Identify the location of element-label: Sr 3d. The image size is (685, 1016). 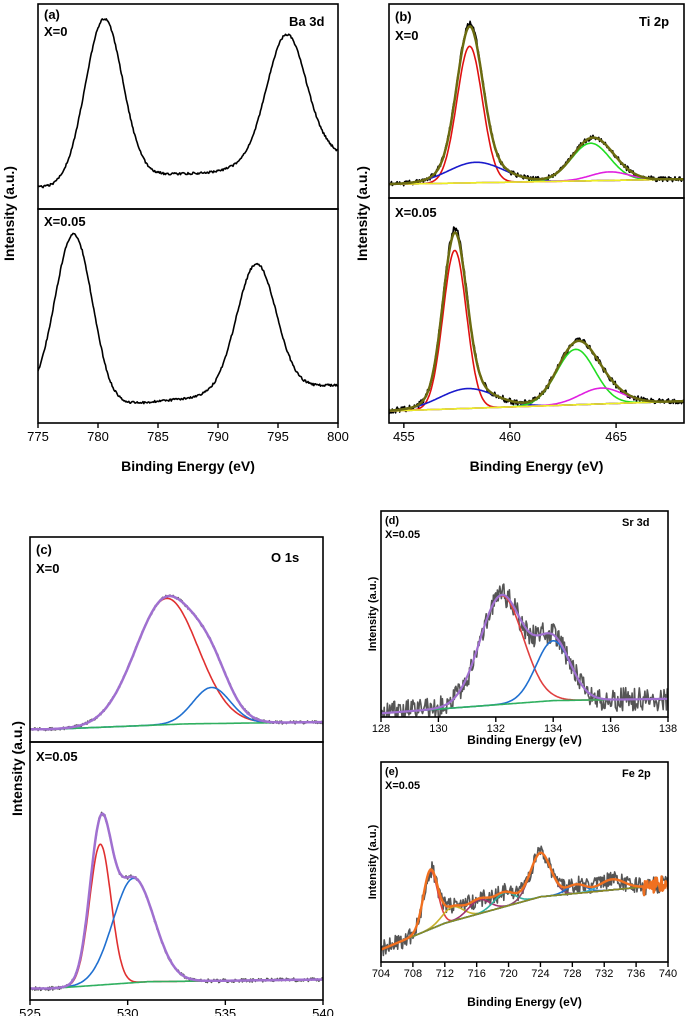
(636, 523).